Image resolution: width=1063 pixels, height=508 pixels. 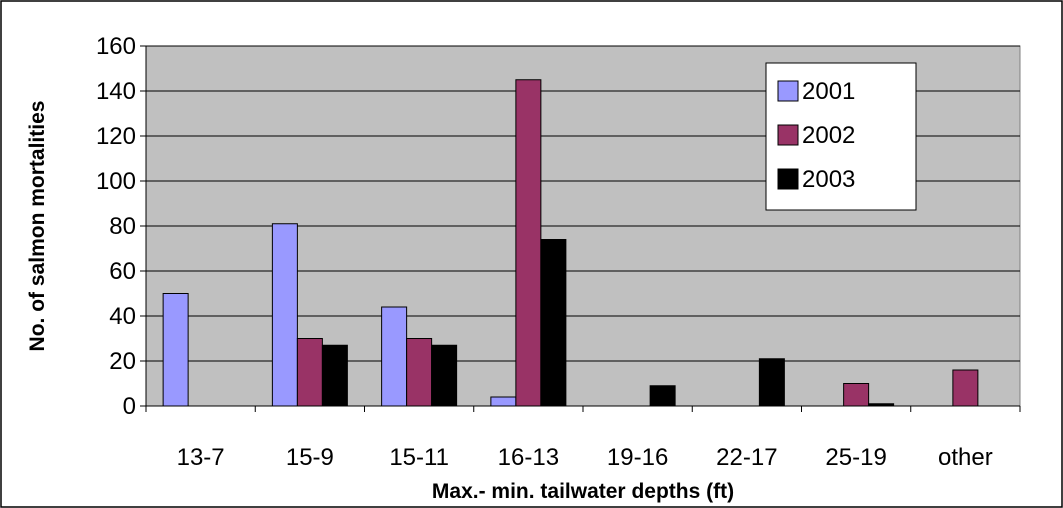 What do you see at coordinates (116, 46) in the screenshot?
I see `y-tick-label: 160` at bounding box center [116, 46].